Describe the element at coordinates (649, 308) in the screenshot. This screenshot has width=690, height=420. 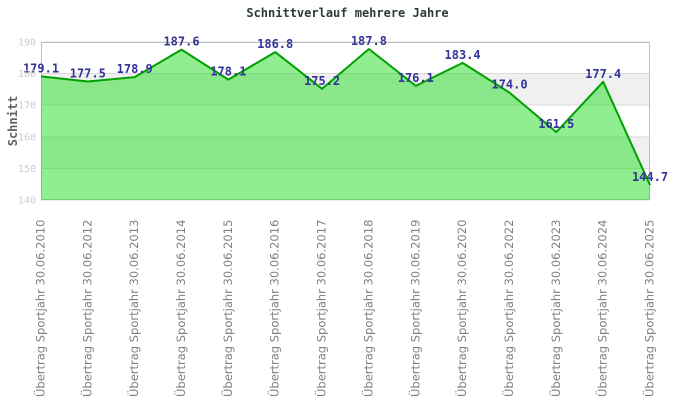
I see `x-axis-label: Übertrag Sportjahr 30.06.2025` at that location.